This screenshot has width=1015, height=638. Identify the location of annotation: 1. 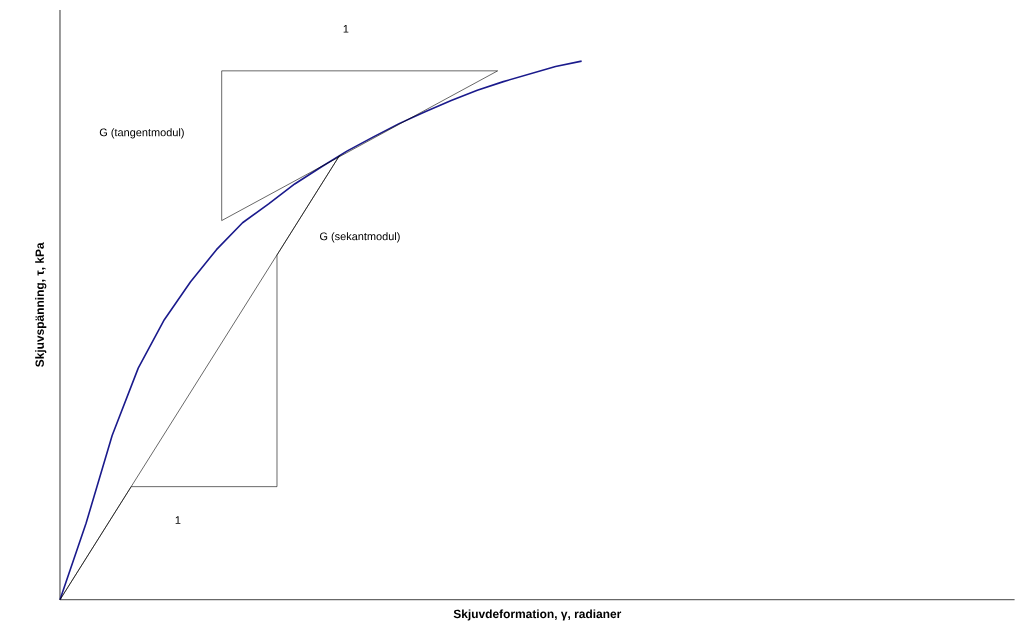
(178, 520).